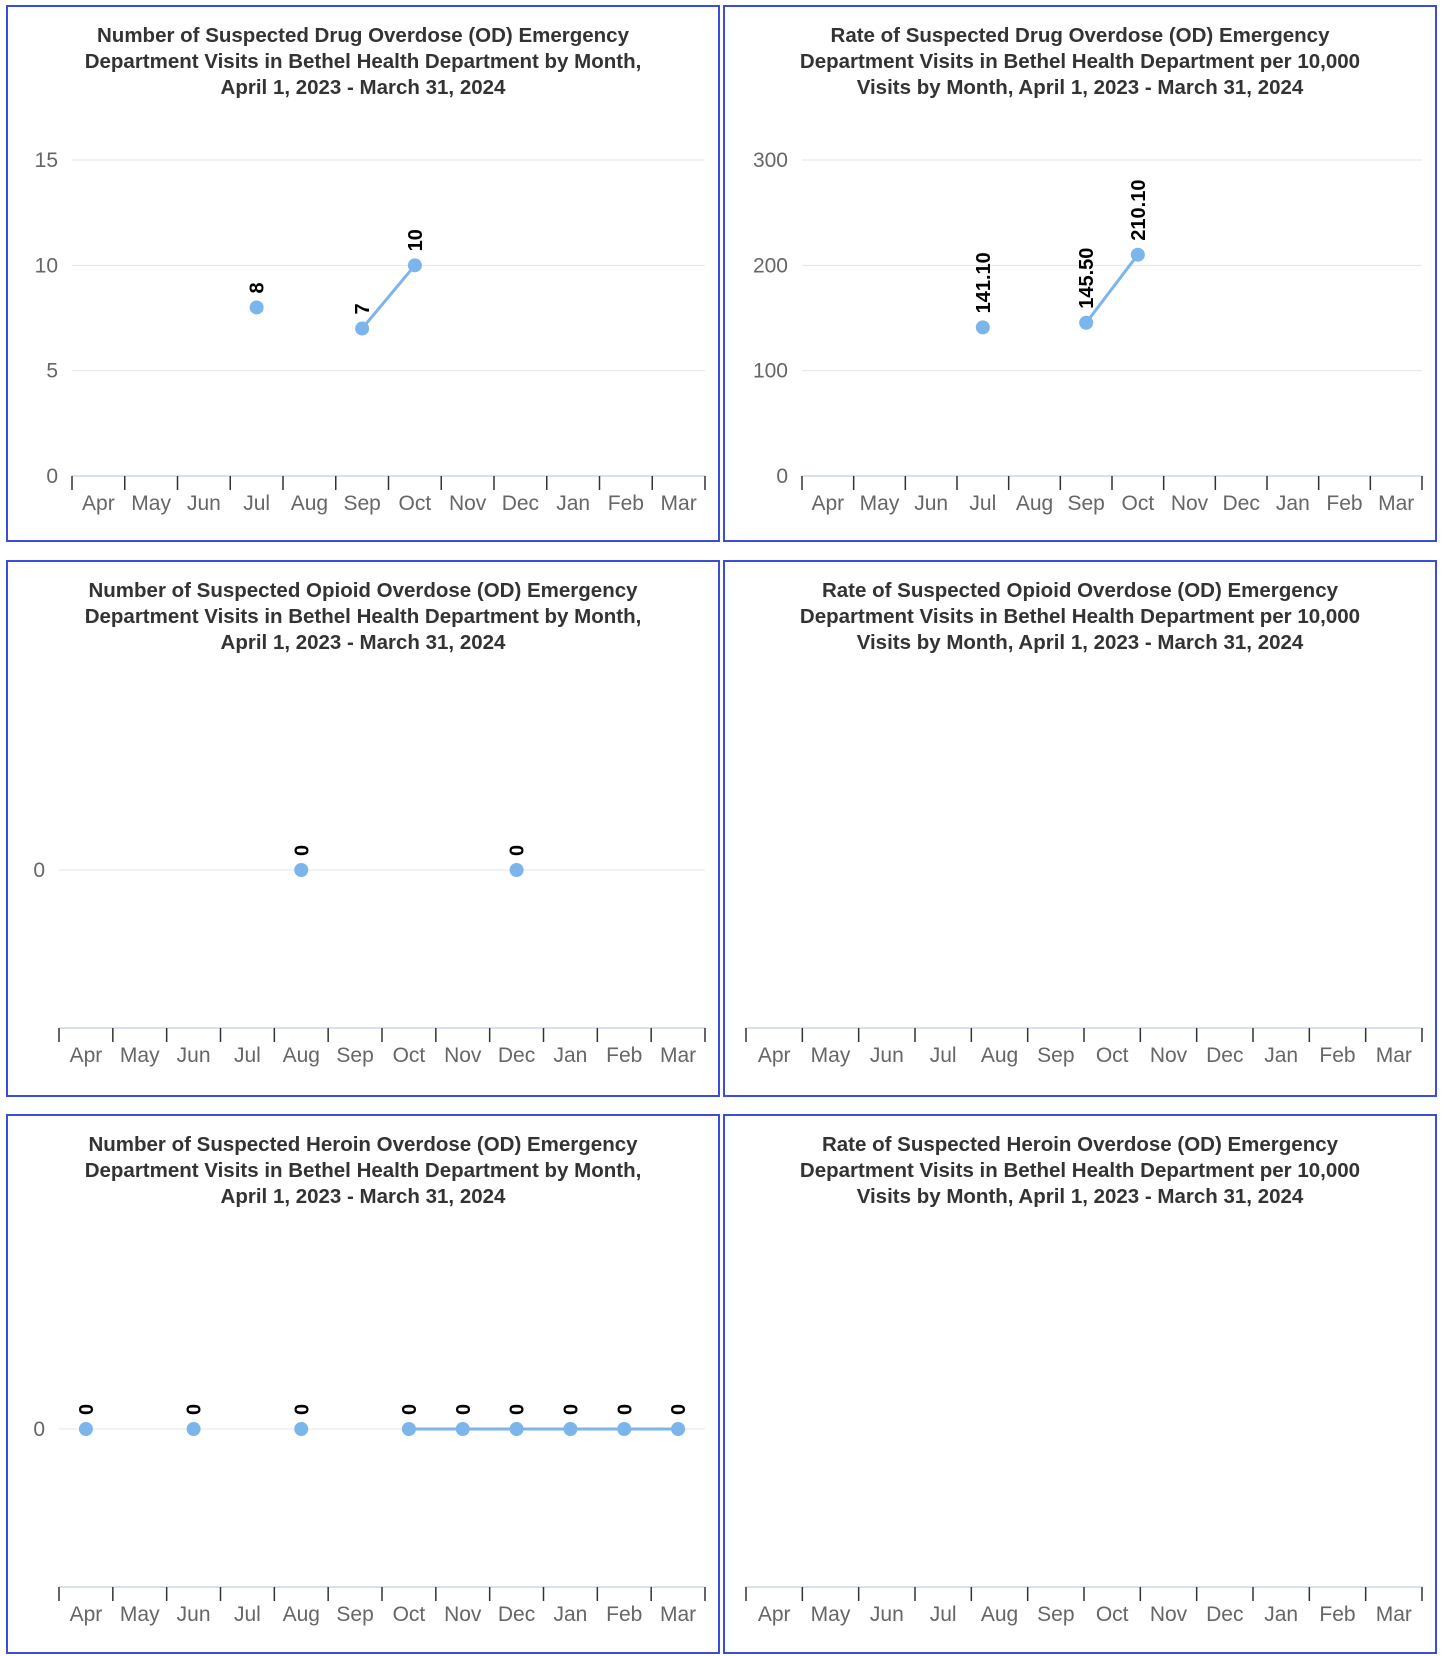 Image resolution: width=1444 pixels, height=1656 pixels. I want to click on chart-title-line: April 1, 2023 - March 31, 2024, so click(363, 642).